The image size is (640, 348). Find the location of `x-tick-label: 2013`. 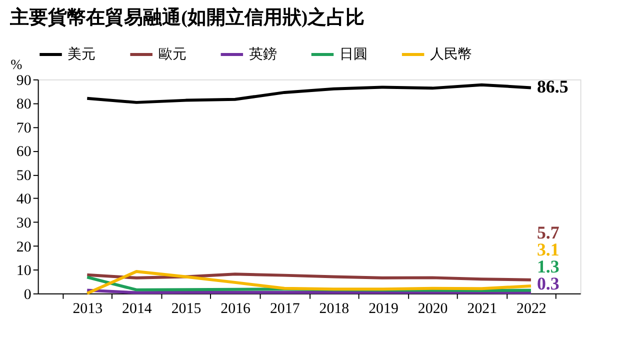

x-tick-label: 2013 is located at coordinates (87, 308).